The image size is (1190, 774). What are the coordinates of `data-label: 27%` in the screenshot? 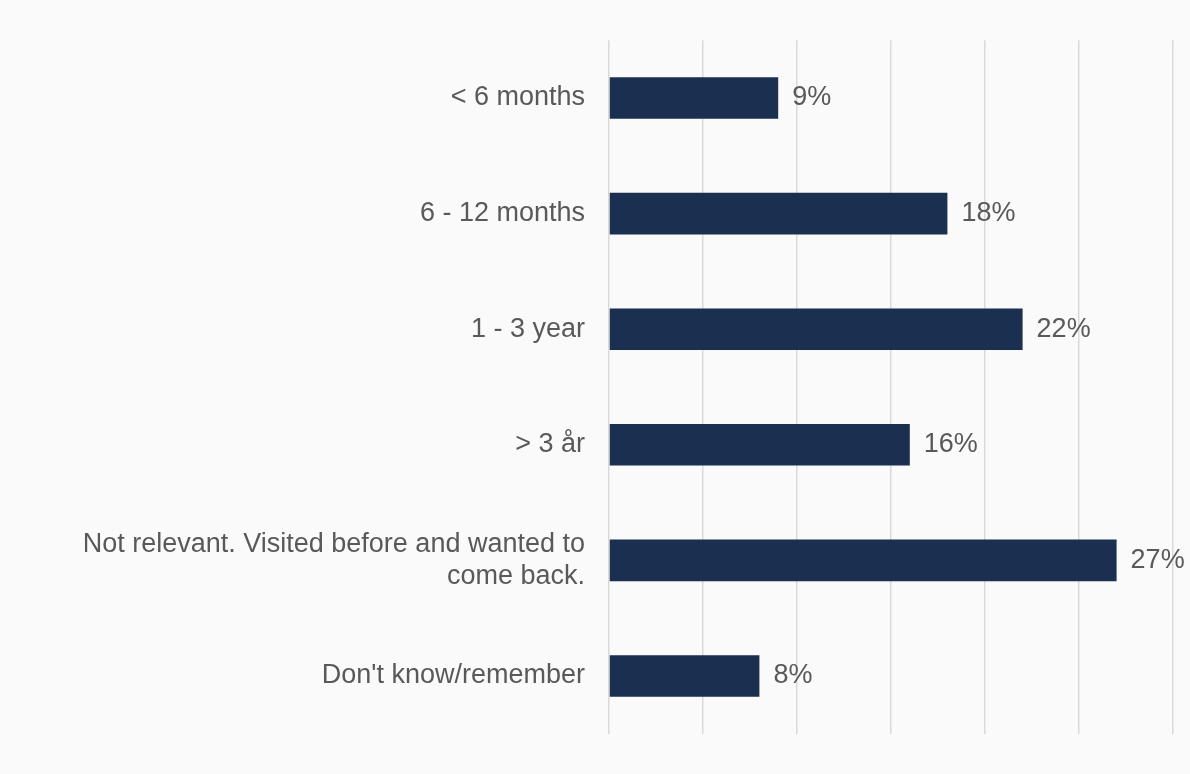 It's located at (1157, 558).